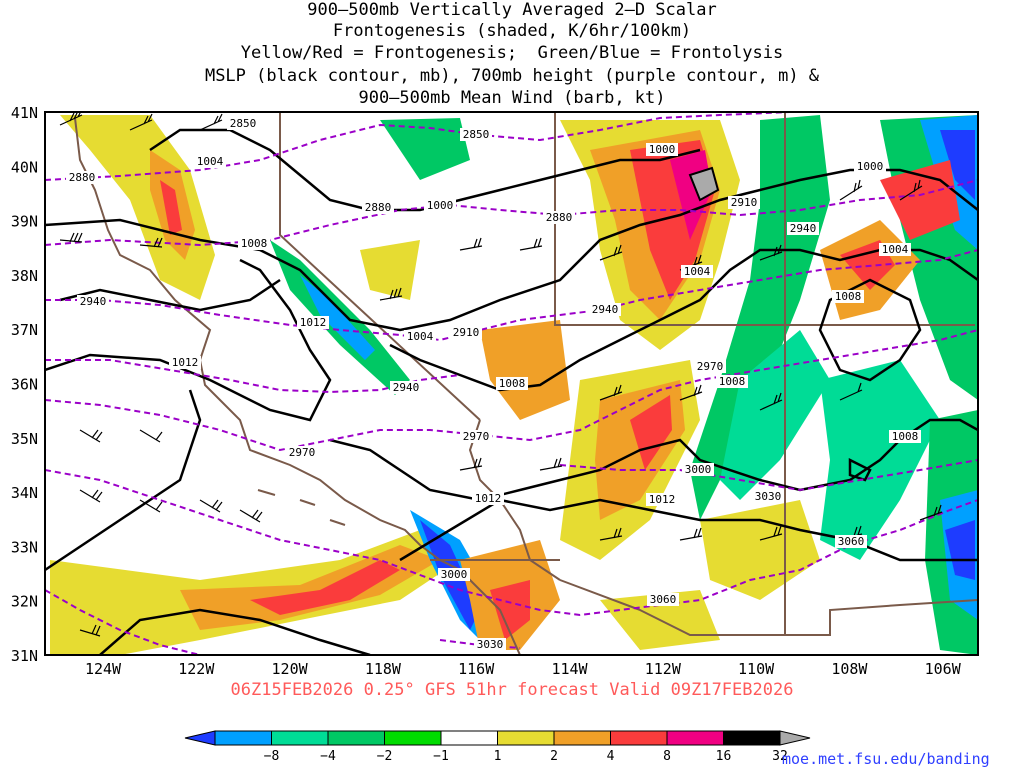 The height and width of the screenshot is (768, 1024). I want to click on colorbar-boxes, so click(497, 738).